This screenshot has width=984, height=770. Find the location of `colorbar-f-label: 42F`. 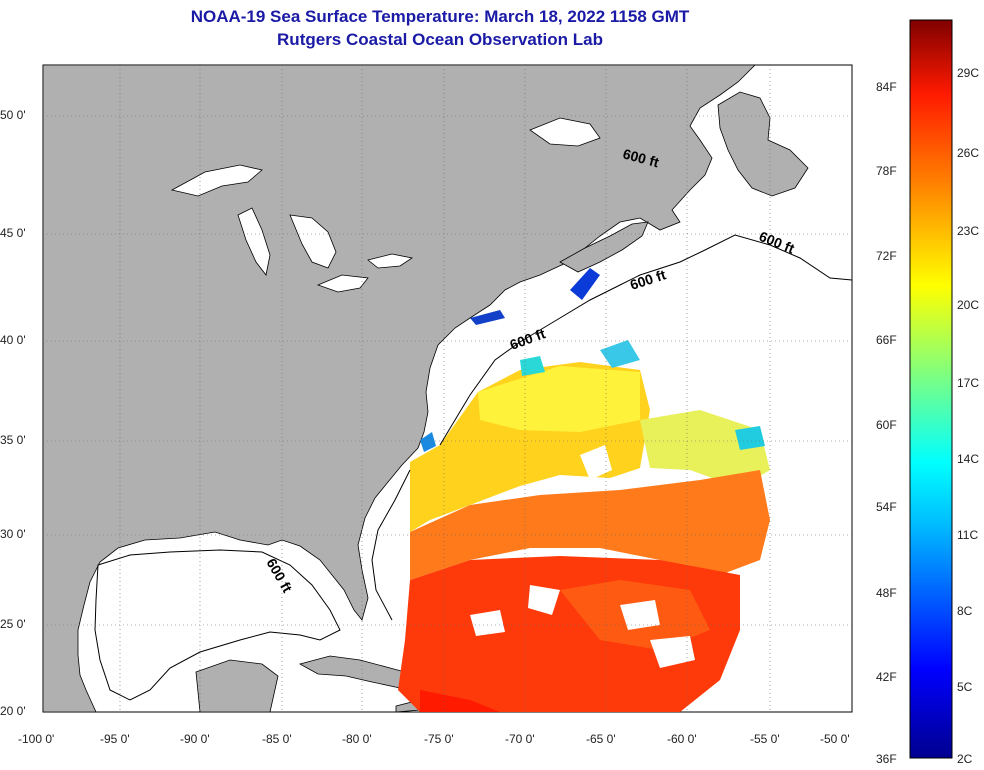

colorbar-f-label: 42F is located at coordinates (886, 677).